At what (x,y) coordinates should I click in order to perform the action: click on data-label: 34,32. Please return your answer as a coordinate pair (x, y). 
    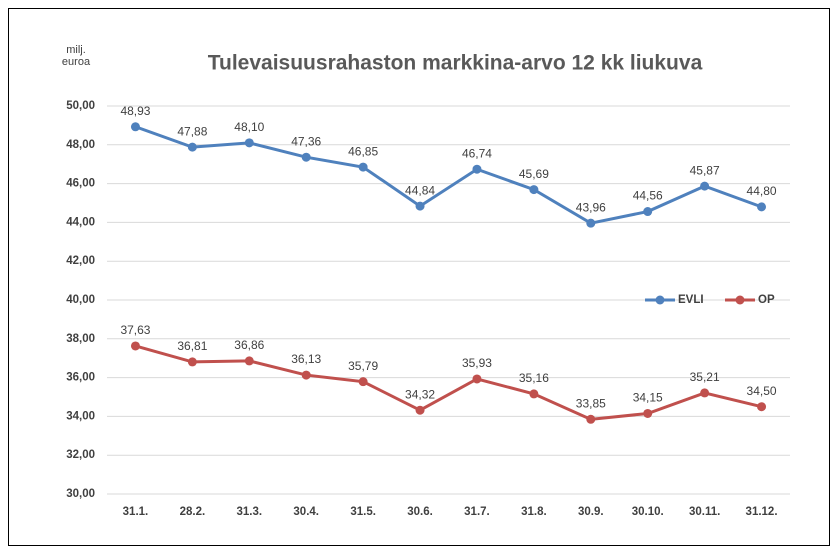
    Looking at the image, I should click on (420, 394).